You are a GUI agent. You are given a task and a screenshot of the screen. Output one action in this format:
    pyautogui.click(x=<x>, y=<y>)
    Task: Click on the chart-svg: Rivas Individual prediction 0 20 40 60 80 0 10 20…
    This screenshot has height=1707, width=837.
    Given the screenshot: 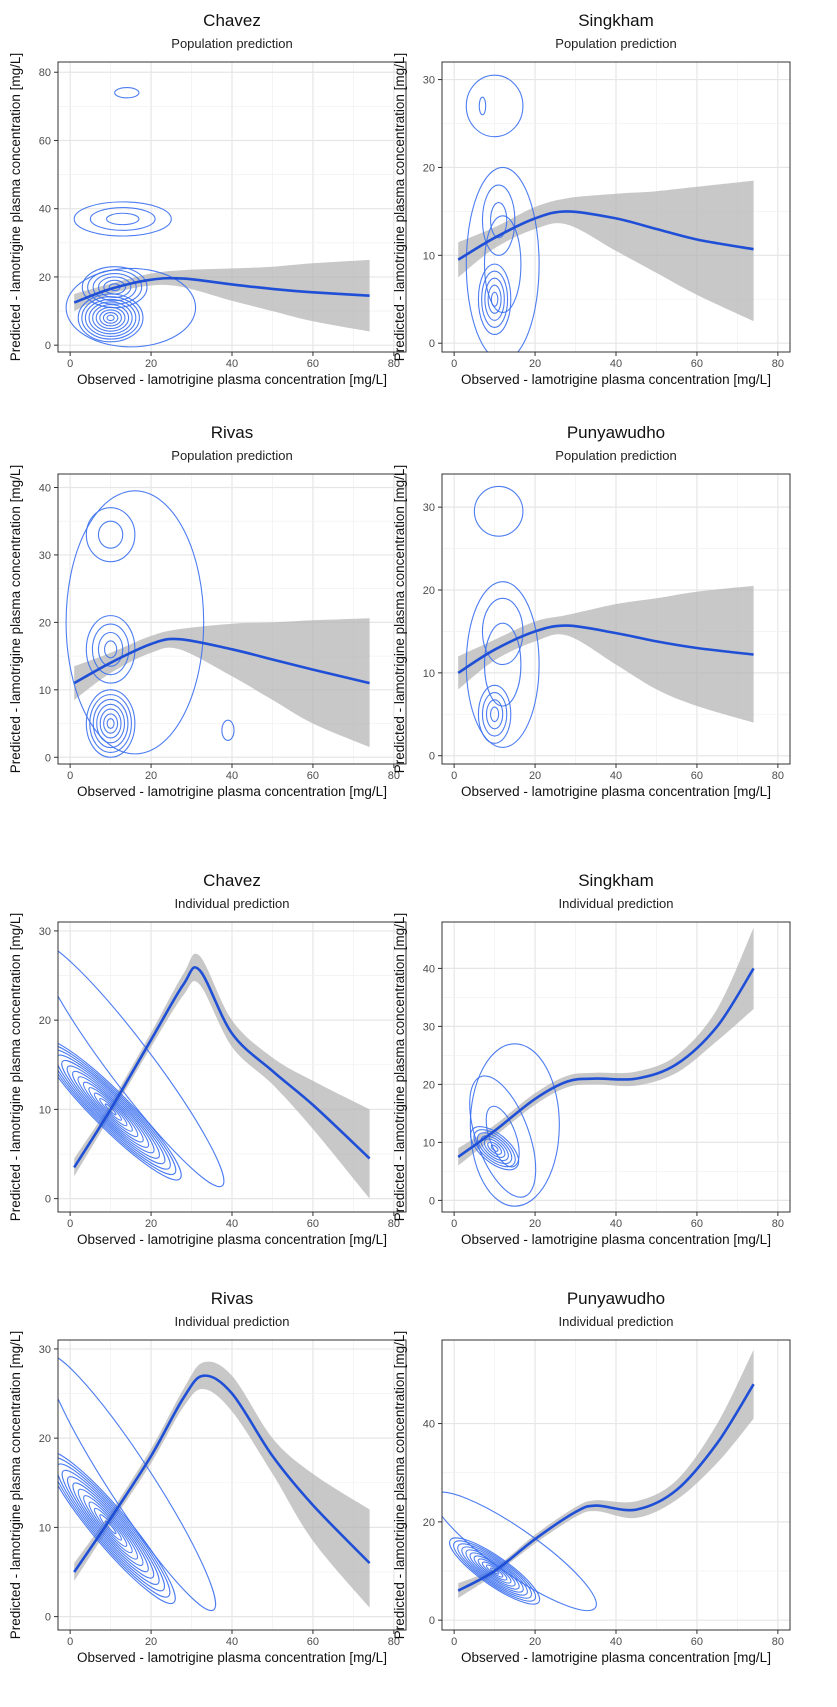 What is the action you would take?
    pyautogui.click(x=207, y=1477)
    